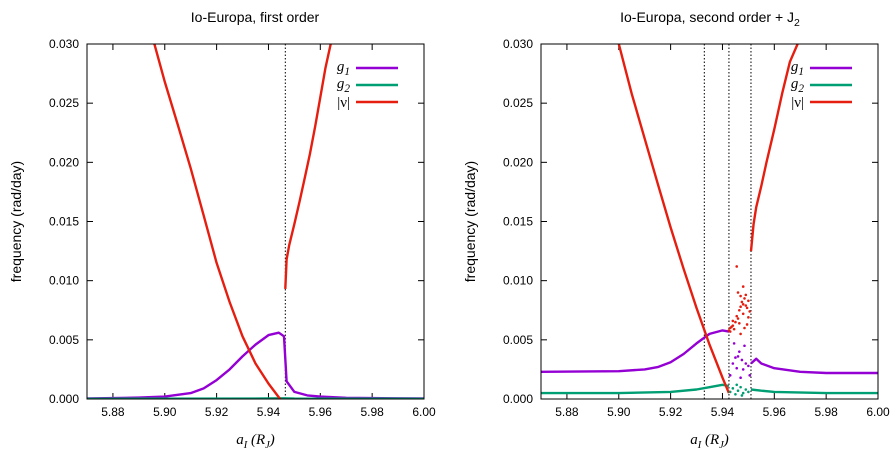  Describe the element at coordinates (710, 19) in the screenshot. I see `chart-title: Io-Europa, second order + J2` at that location.